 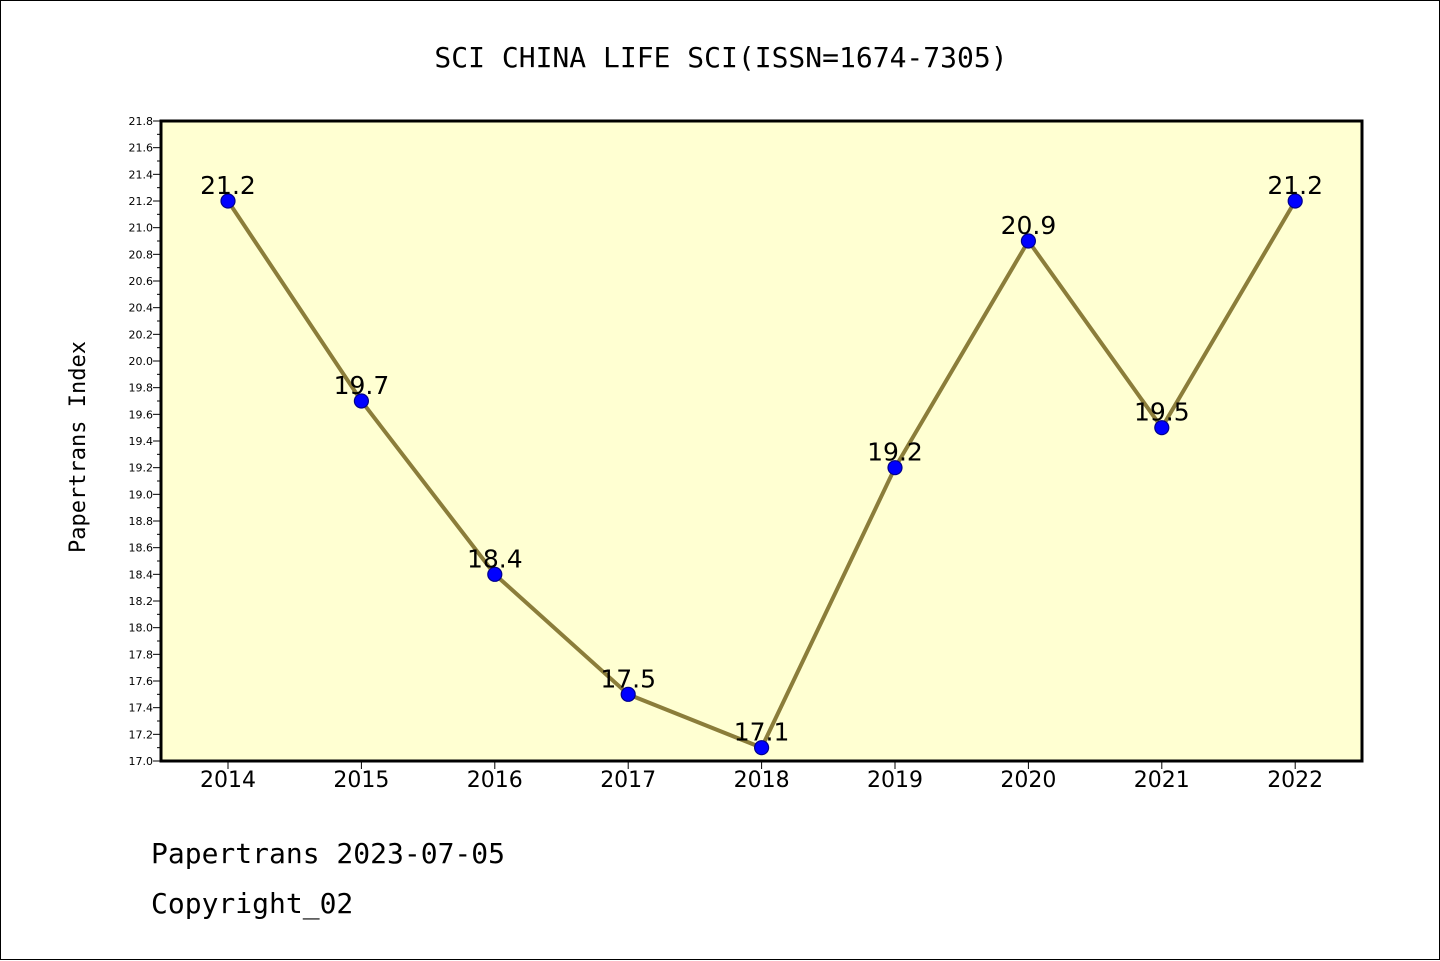 What do you see at coordinates (141, 574) in the screenshot?
I see `y-tick-label: 18.4` at bounding box center [141, 574].